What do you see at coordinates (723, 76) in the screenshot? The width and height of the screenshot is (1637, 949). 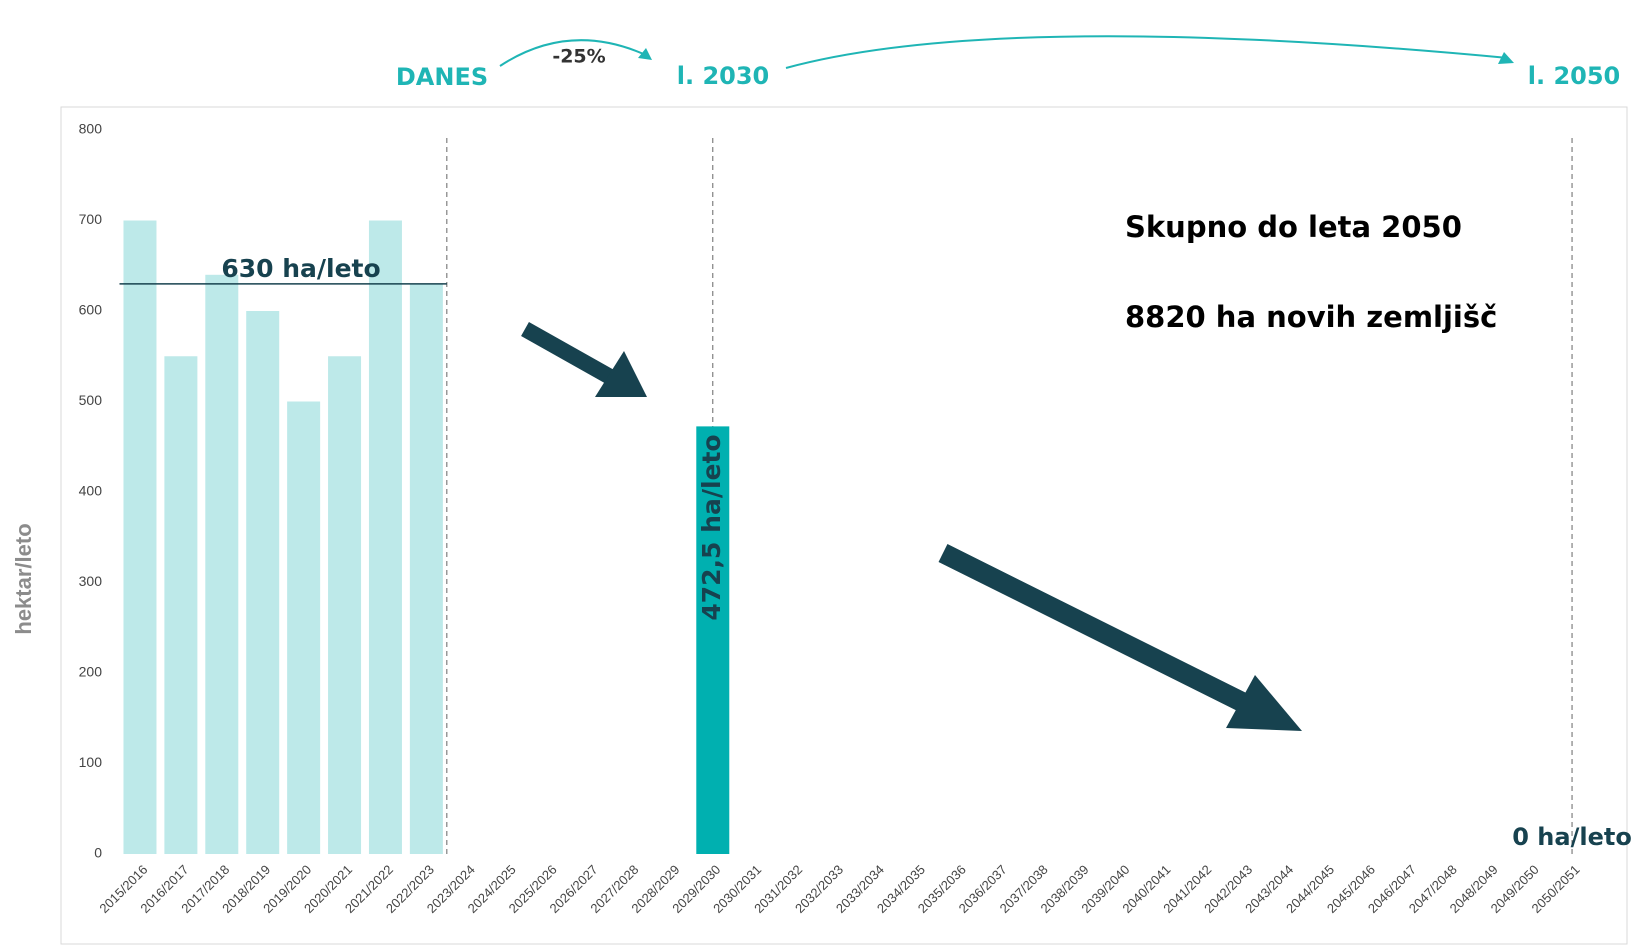 I see `timeline-mid: l. 2030` at bounding box center [723, 76].